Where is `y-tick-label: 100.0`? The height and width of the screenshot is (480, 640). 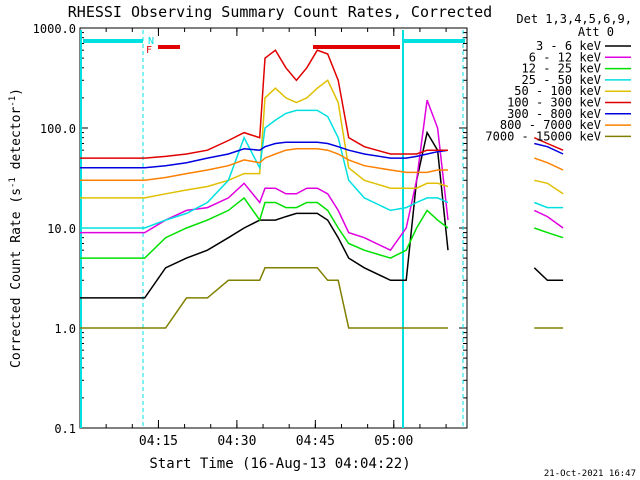 y-tick-label: 100.0 is located at coordinates (58, 129).